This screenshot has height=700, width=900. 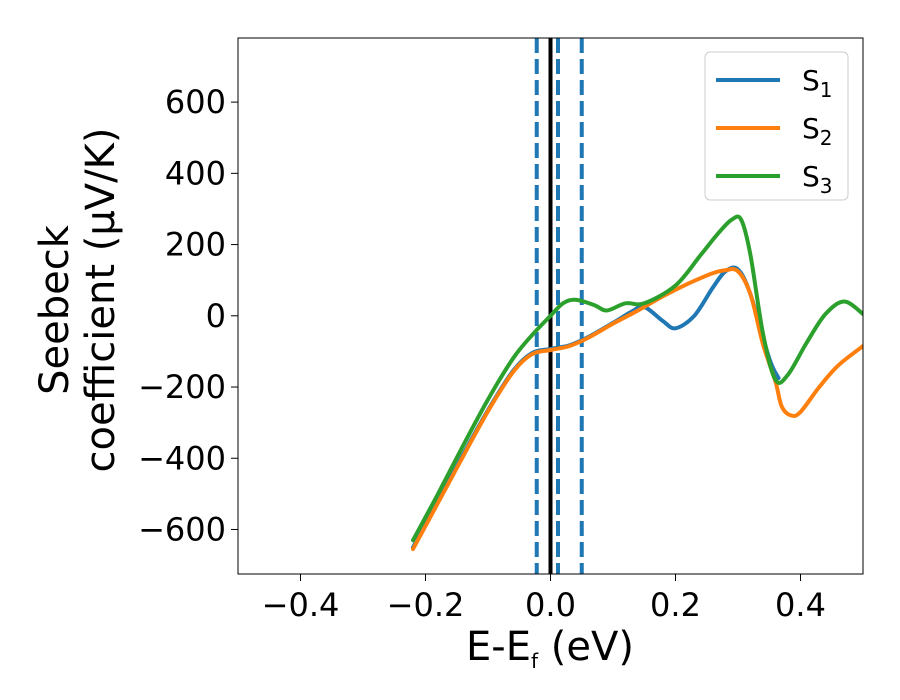 What do you see at coordinates (182, 529) in the screenshot?
I see `y-tick-label: −600` at bounding box center [182, 529].